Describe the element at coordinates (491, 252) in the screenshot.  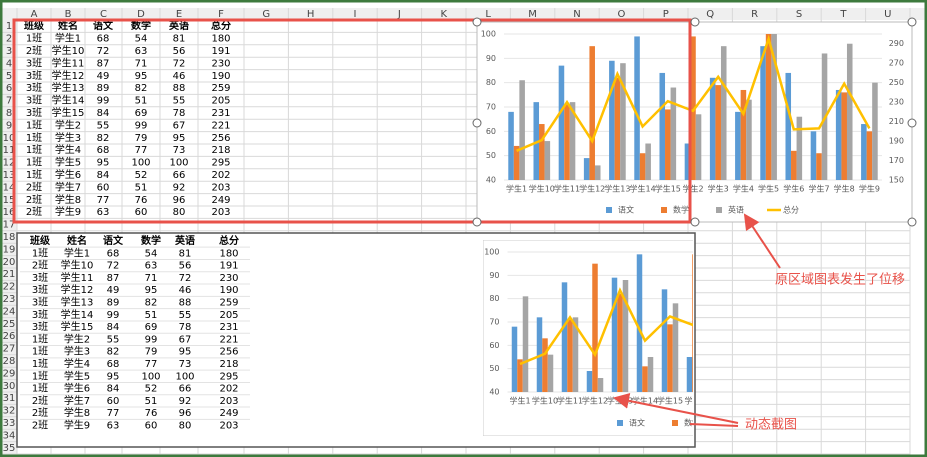
I see `y-tick-label: 100` at that location.